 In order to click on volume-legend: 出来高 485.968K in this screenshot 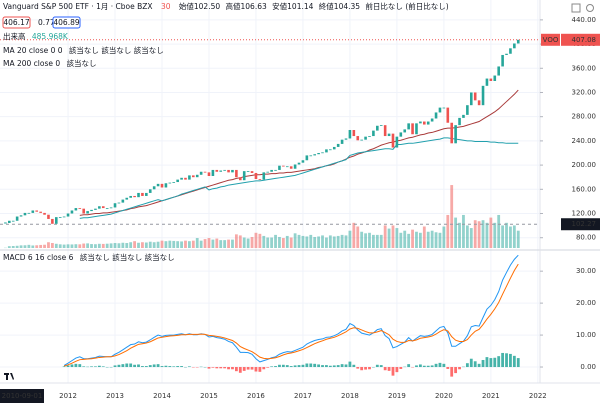, I will do `click(36, 36)`.